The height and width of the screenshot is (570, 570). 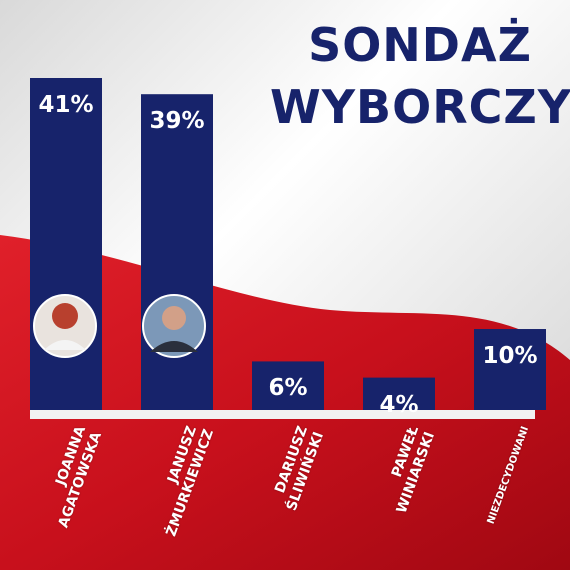 What do you see at coordinates (66, 105) in the screenshot?
I see `value-label: 41%` at bounding box center [66, 105].